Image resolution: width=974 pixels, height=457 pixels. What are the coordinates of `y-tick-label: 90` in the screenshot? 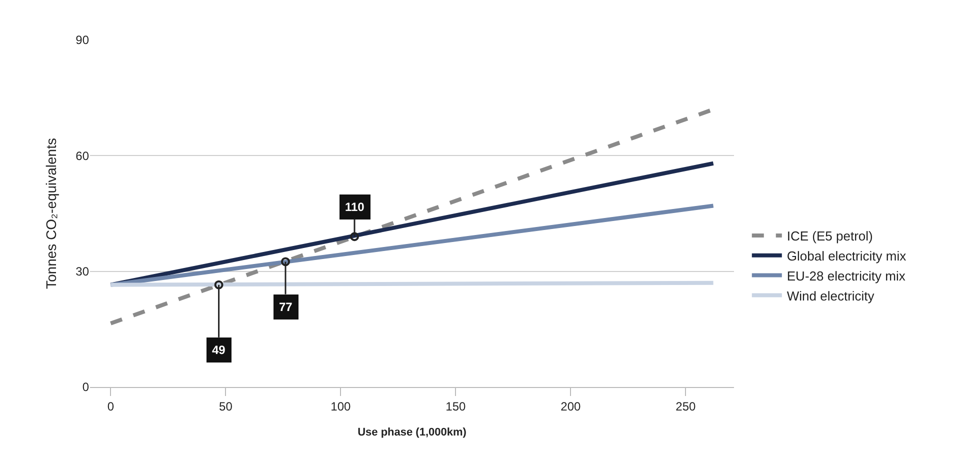 It's located at (83, 40).